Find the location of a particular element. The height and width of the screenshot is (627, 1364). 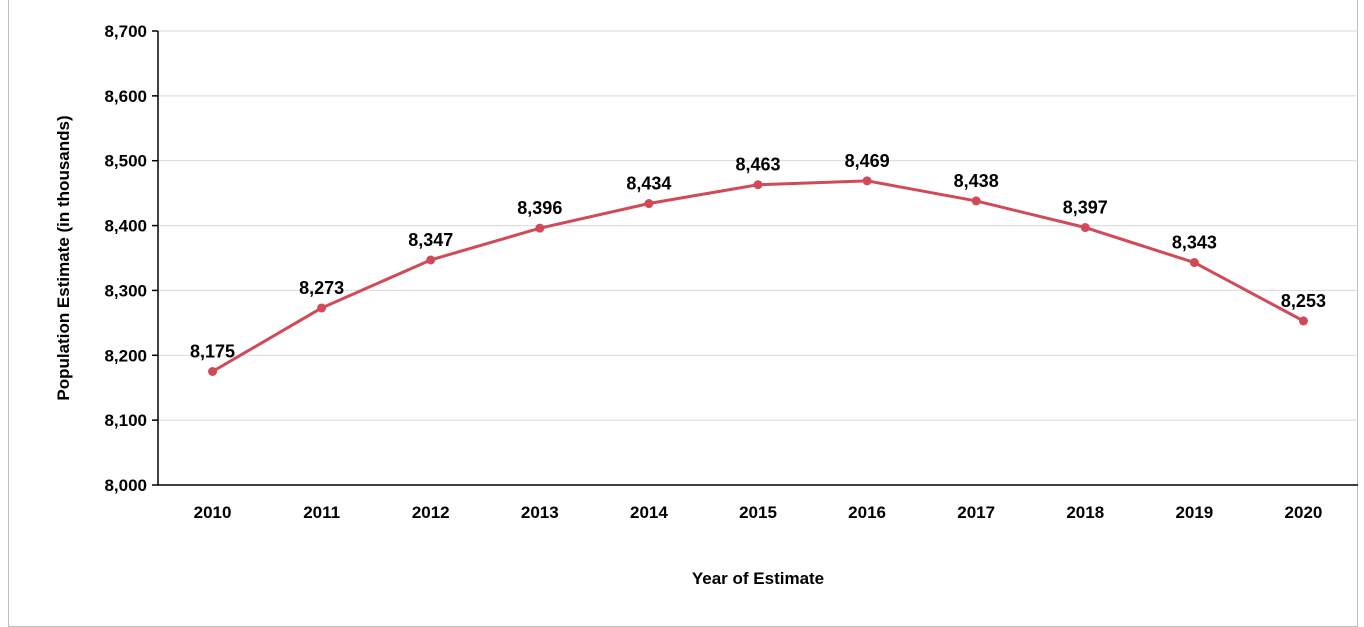

y-tick-label: 8,000 is located at coordinates (125, 485).